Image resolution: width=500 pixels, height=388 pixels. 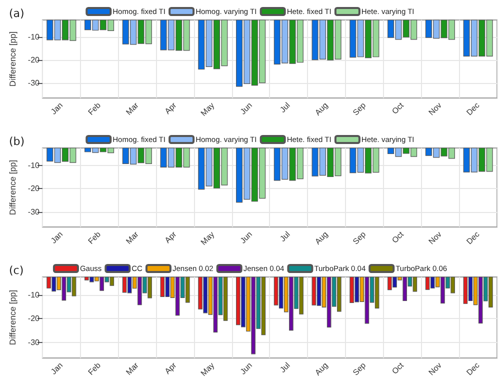 I want to click on chart-title: (b), so click(x=17, y=141).